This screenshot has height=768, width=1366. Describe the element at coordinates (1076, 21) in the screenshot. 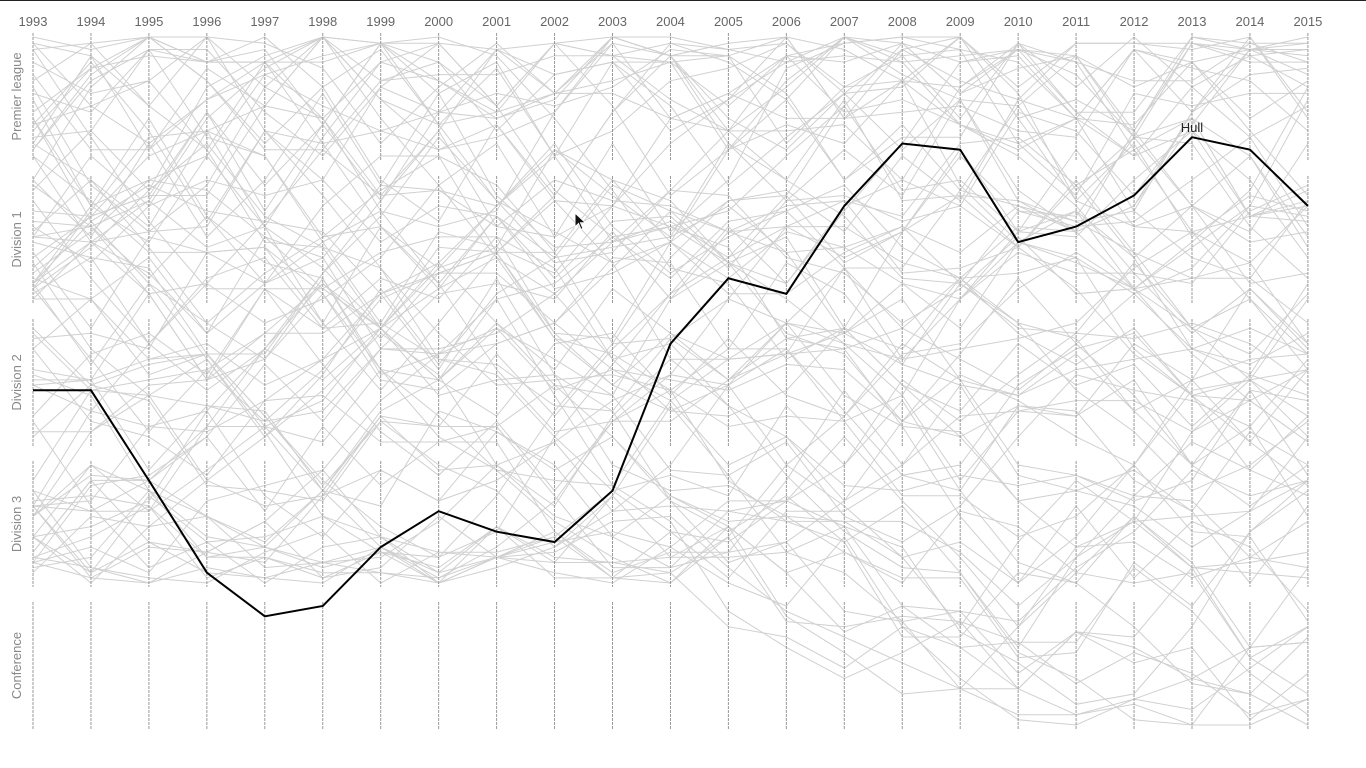

I see `year-tick-label: 2011` at that location.